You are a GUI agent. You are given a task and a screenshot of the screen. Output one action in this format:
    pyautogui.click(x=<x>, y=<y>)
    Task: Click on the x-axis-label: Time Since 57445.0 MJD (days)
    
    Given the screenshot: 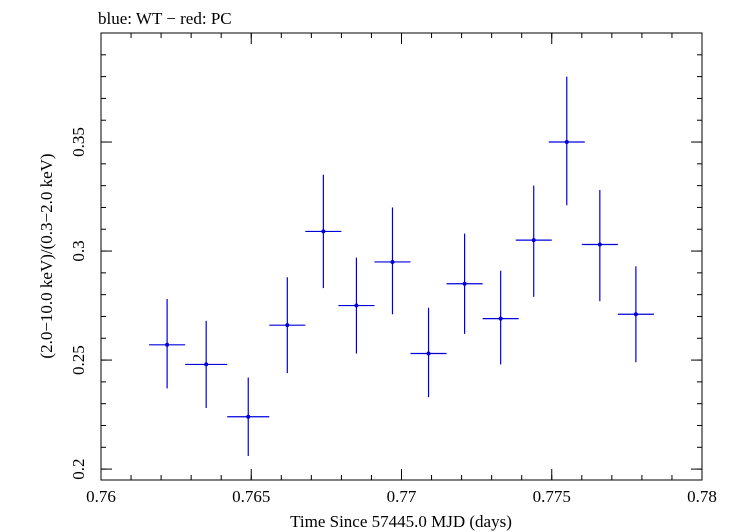 What is the action you would take?
    pyautogui.click(x=401, y=521)
    